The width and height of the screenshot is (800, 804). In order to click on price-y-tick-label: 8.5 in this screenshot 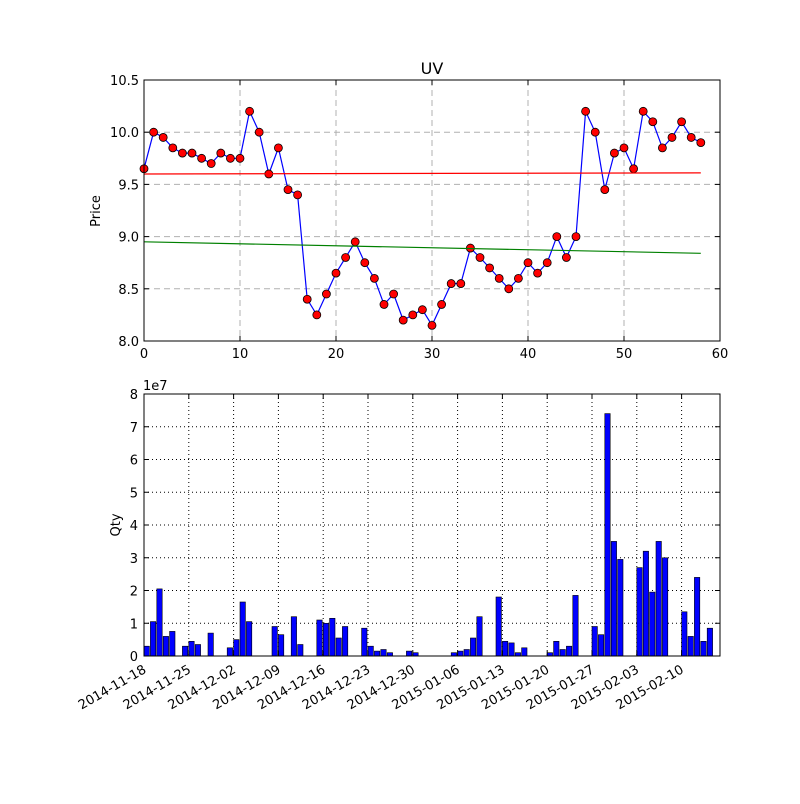, I will do `click(128, 290)`.